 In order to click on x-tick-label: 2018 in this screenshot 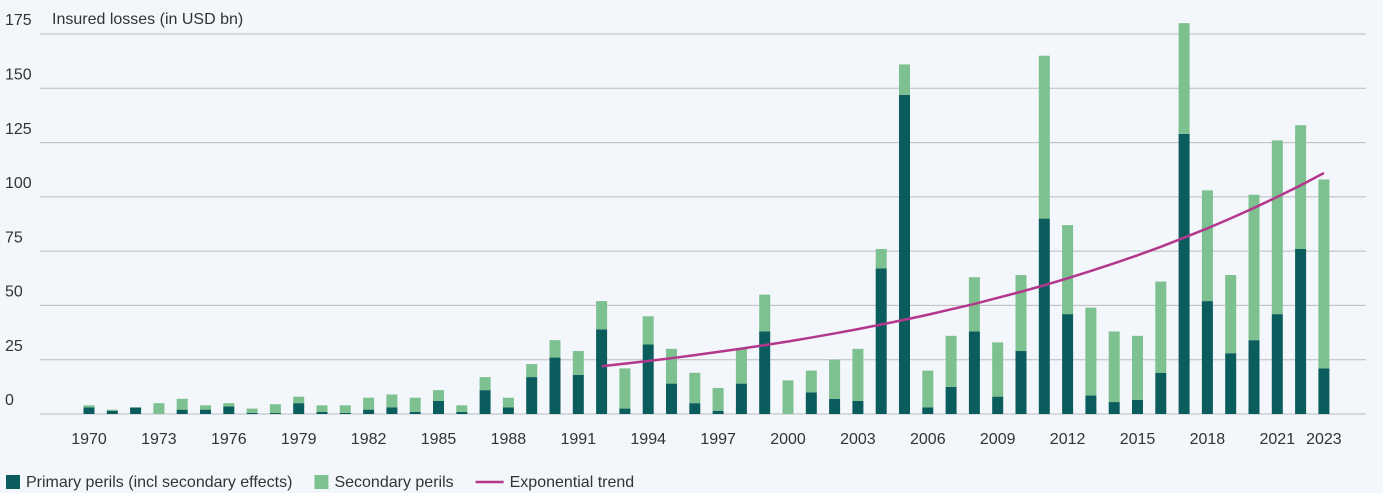, I will do `click(1208, 439)`.